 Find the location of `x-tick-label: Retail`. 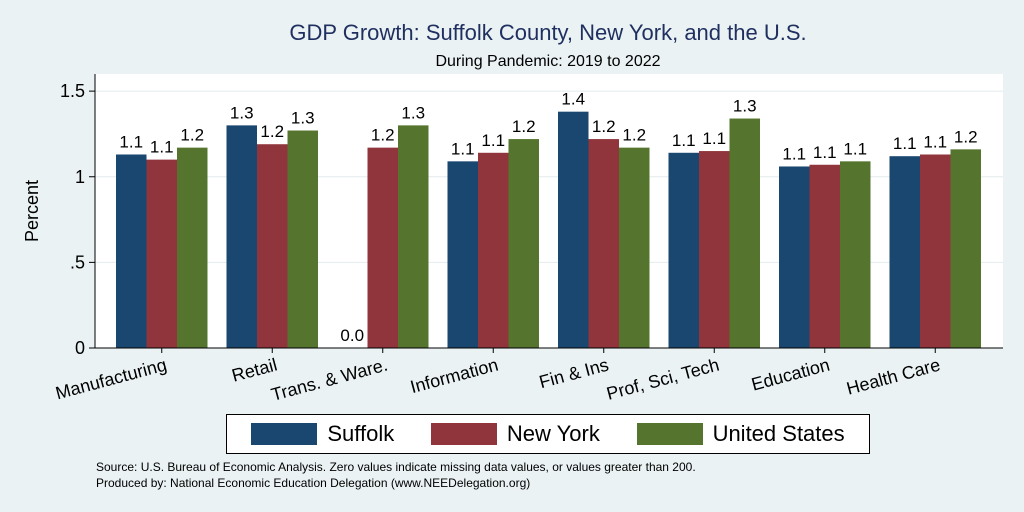

x-tick-label: Retail is located at coordinates (255, 370).